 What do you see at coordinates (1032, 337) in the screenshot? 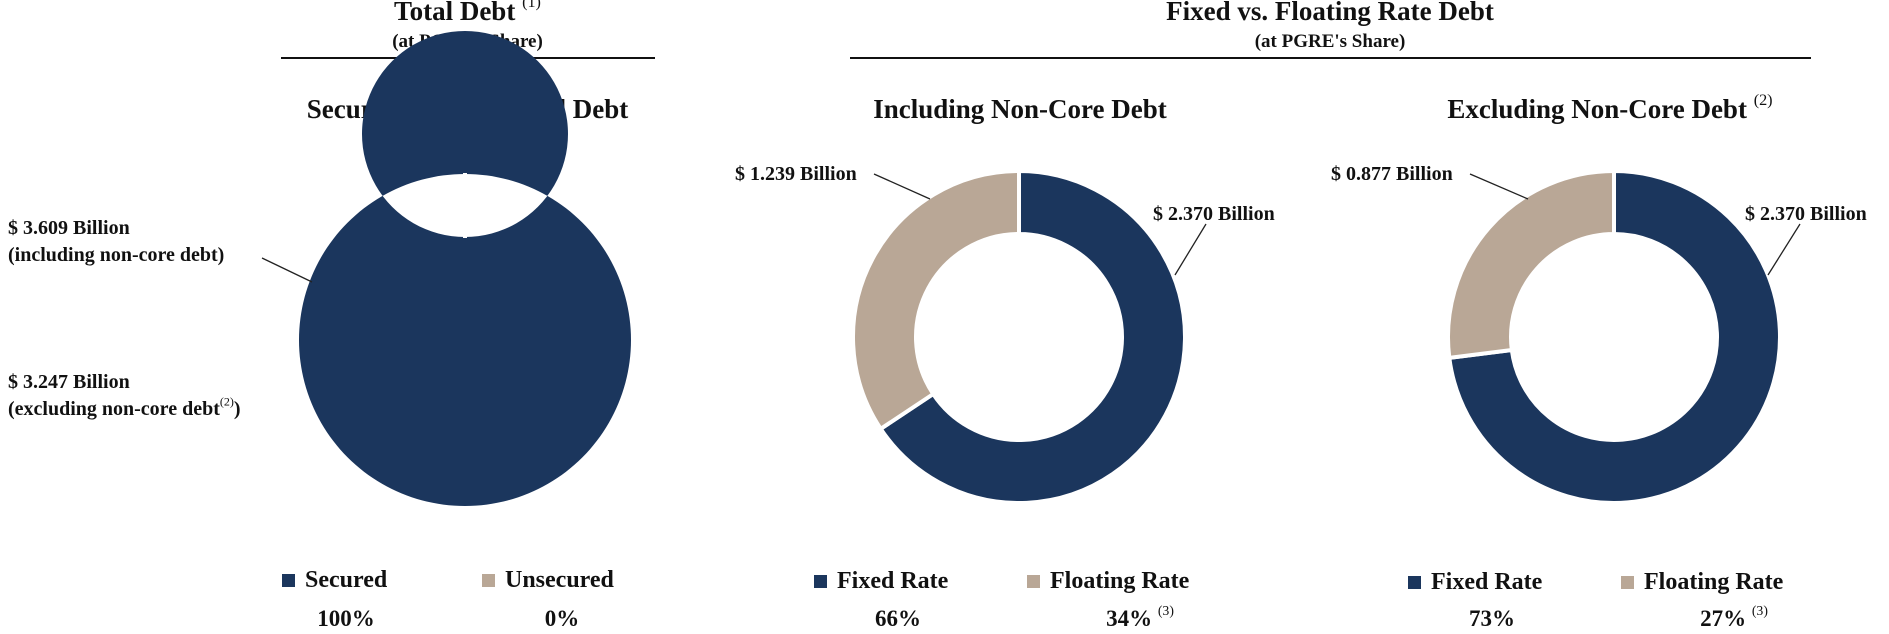
I see `chart2-slice-fixed-rate` at bounding box center [1032, 337].